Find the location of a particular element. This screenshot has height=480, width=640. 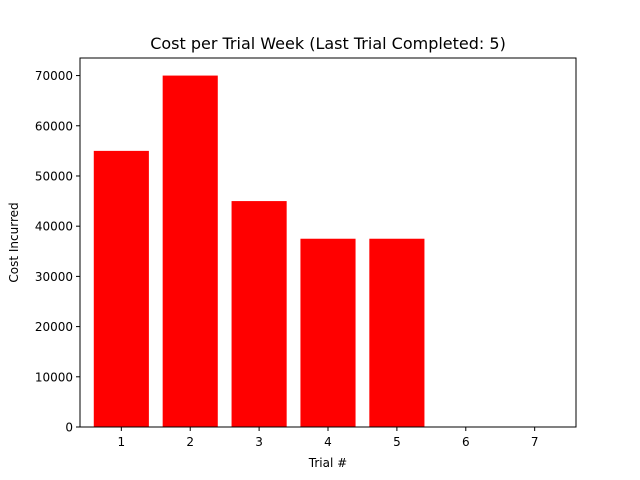

y-tick-label: 50000 is located at coordinates (54, 176).